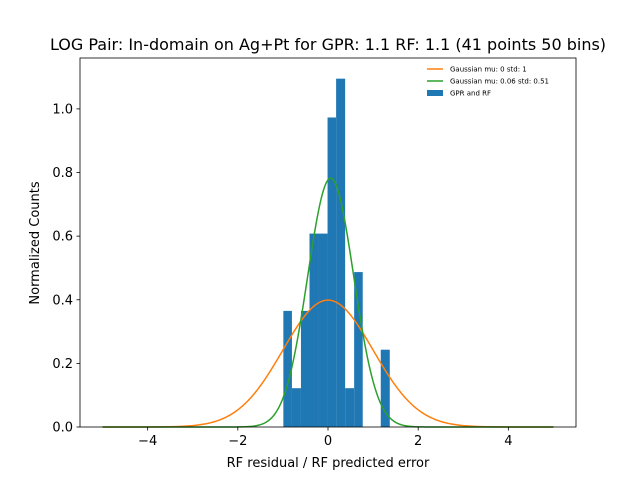  What do you see at coordinates (62, 237) in the screenshot?
I see `y-tick-label: 0.6` at bounding box center [62, 237].